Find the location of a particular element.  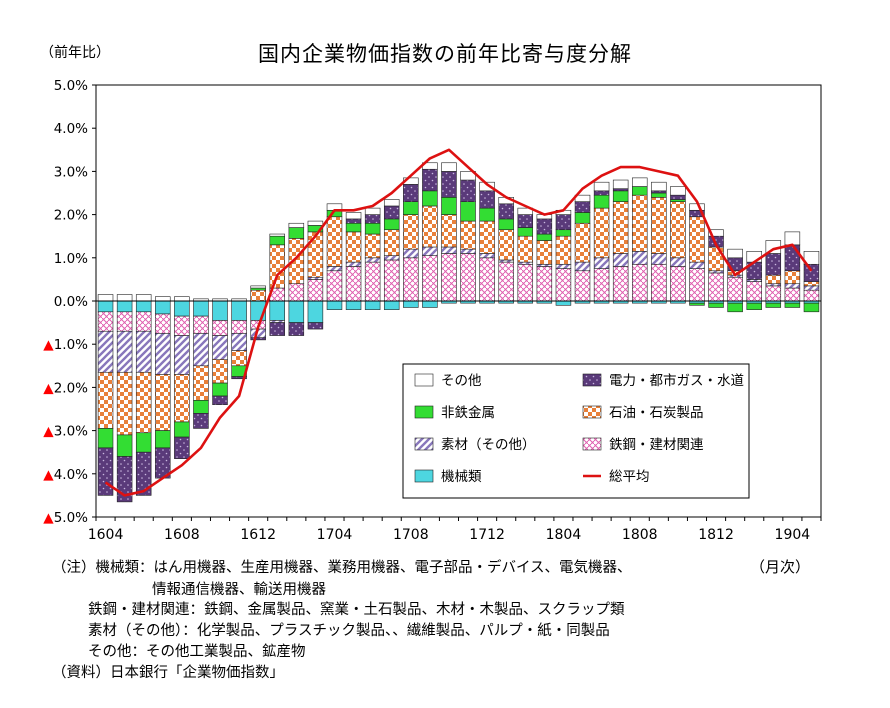

y-tick-label: 1.0% is located at coordinates (71, 259).